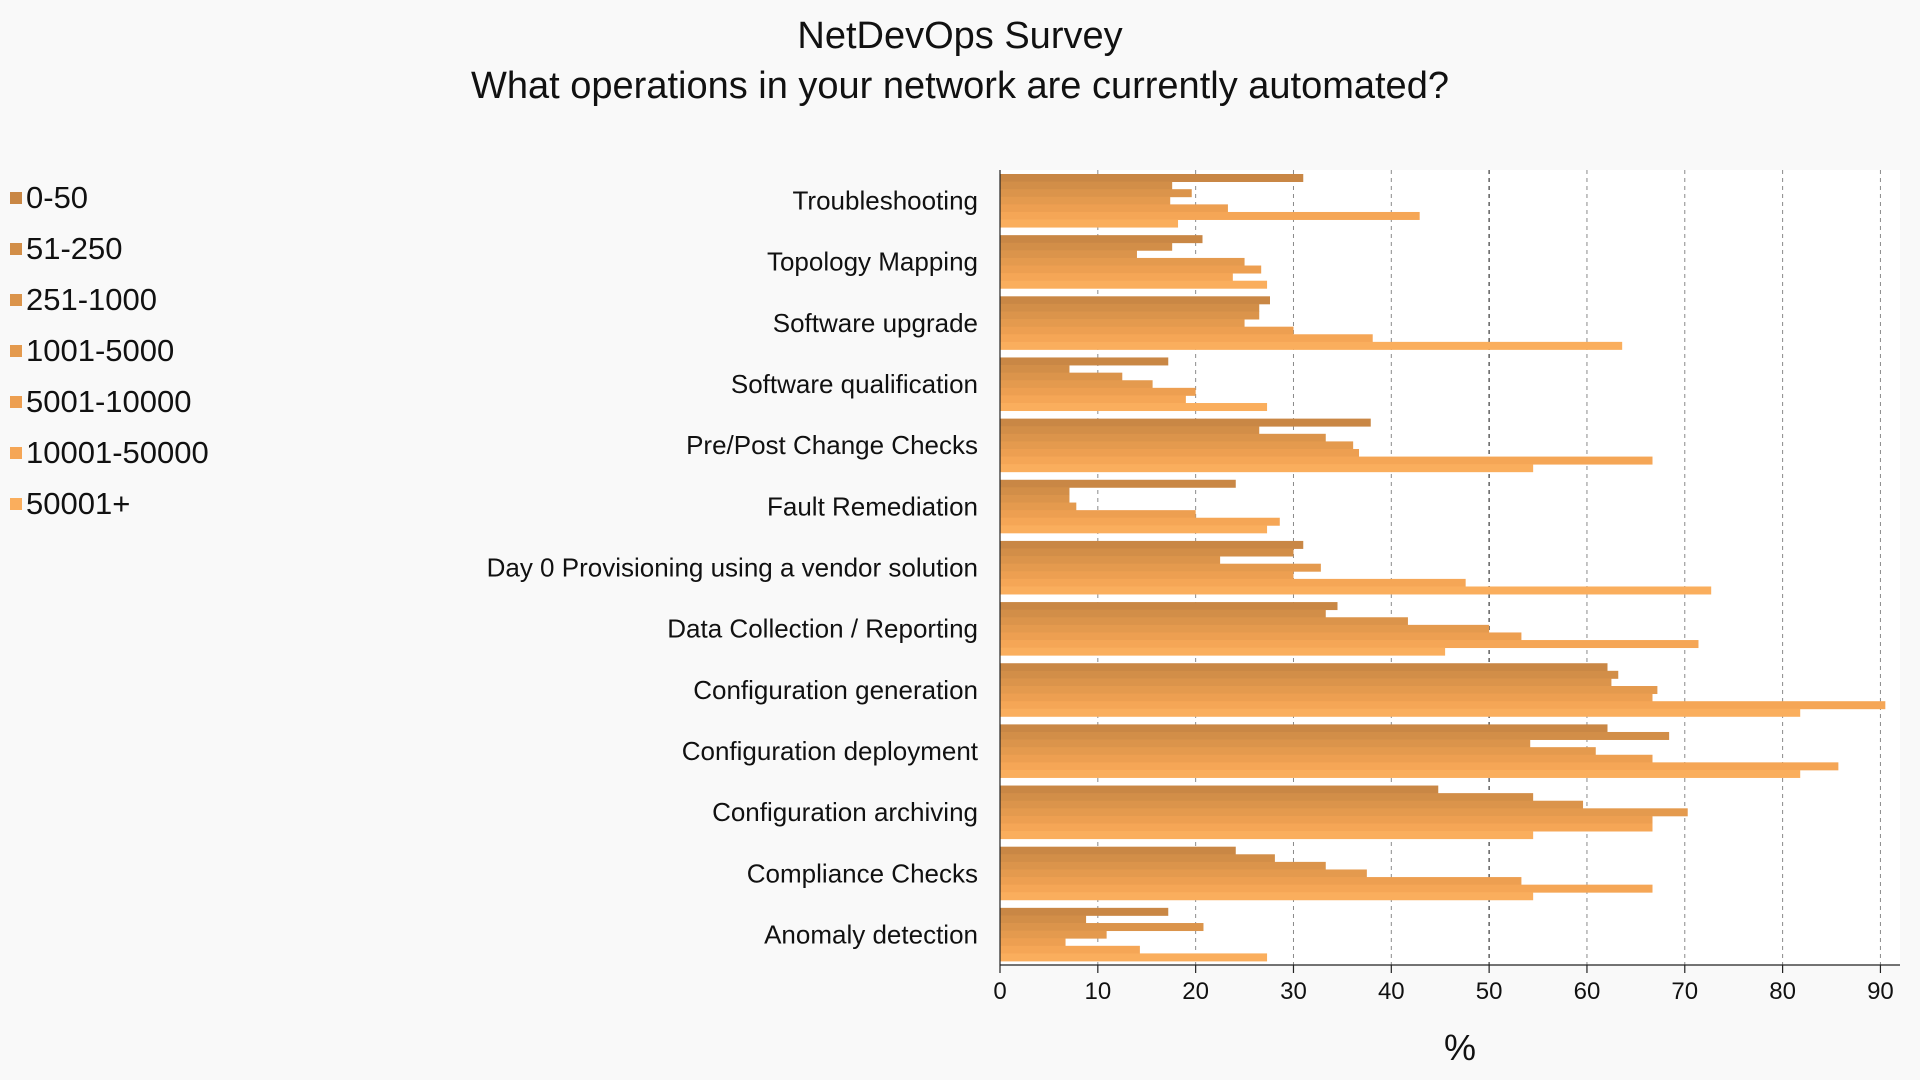  I want to click on x-tick-label: 0, so click(999, 991).